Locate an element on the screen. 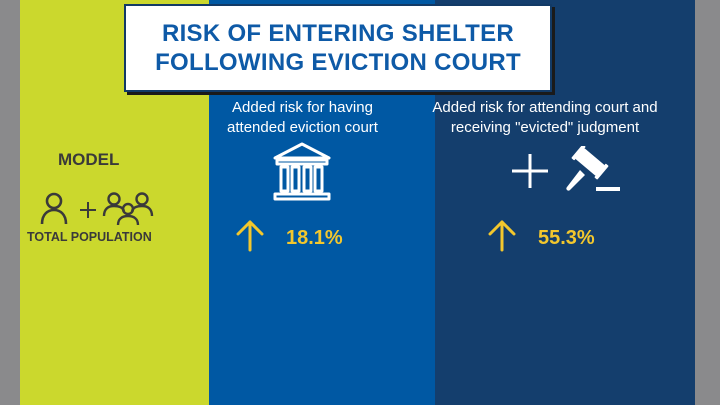  population-icons is located at coordinates (97, 209).